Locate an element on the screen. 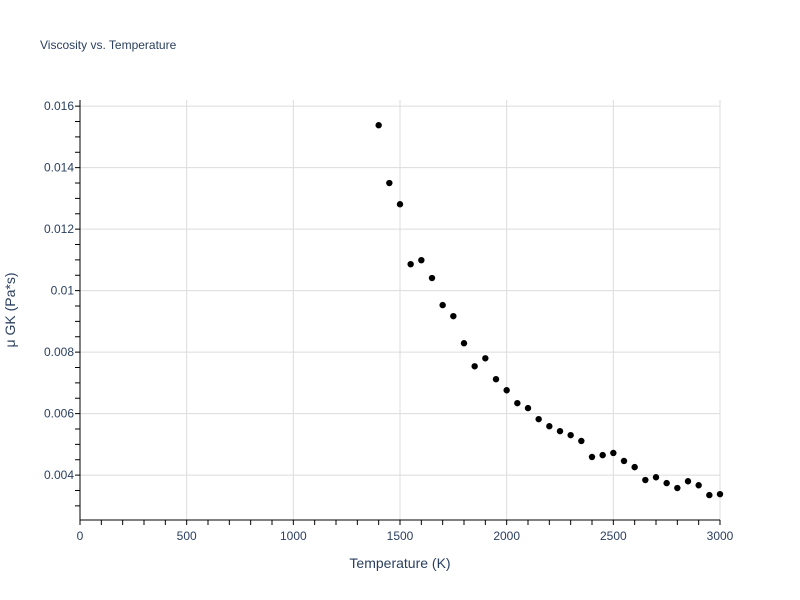 This screenshot has width=800, height=600. y-tick-label: 0.016 is located at coordinates (59, 106).